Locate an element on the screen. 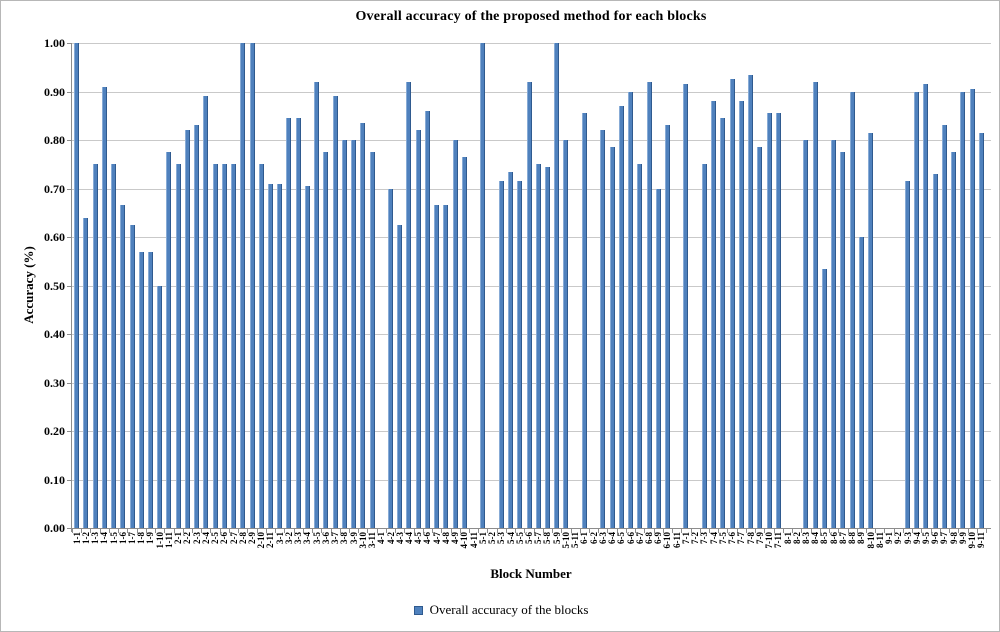 This screenshot has width=1000, height=632. x-tick-label: 4-6 is located at coordinates (427, 538).